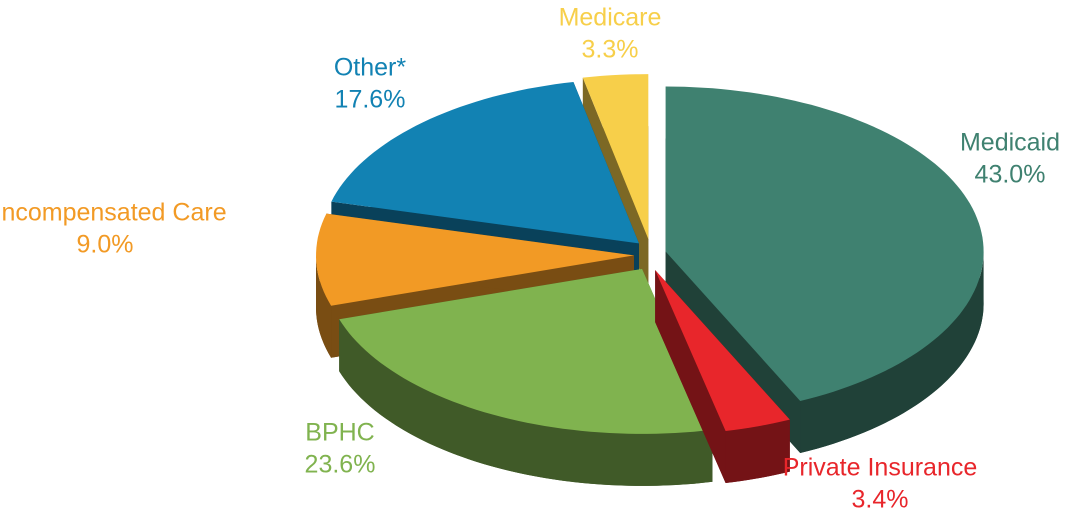 The width and height of the screenshot is (1075, 524). Describe the element at coordinates (1010, 175) in the screenshot. I see `slice-value-label: 43.0%` at that location.